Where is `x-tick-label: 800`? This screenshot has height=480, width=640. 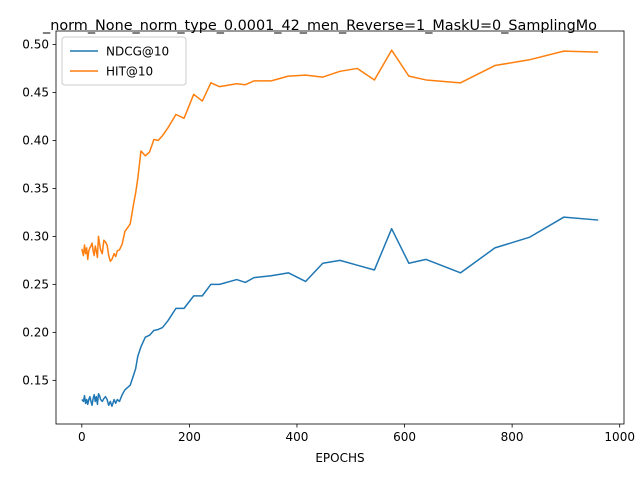 x-tick-label: 800 is located at coordinates (512, 437).